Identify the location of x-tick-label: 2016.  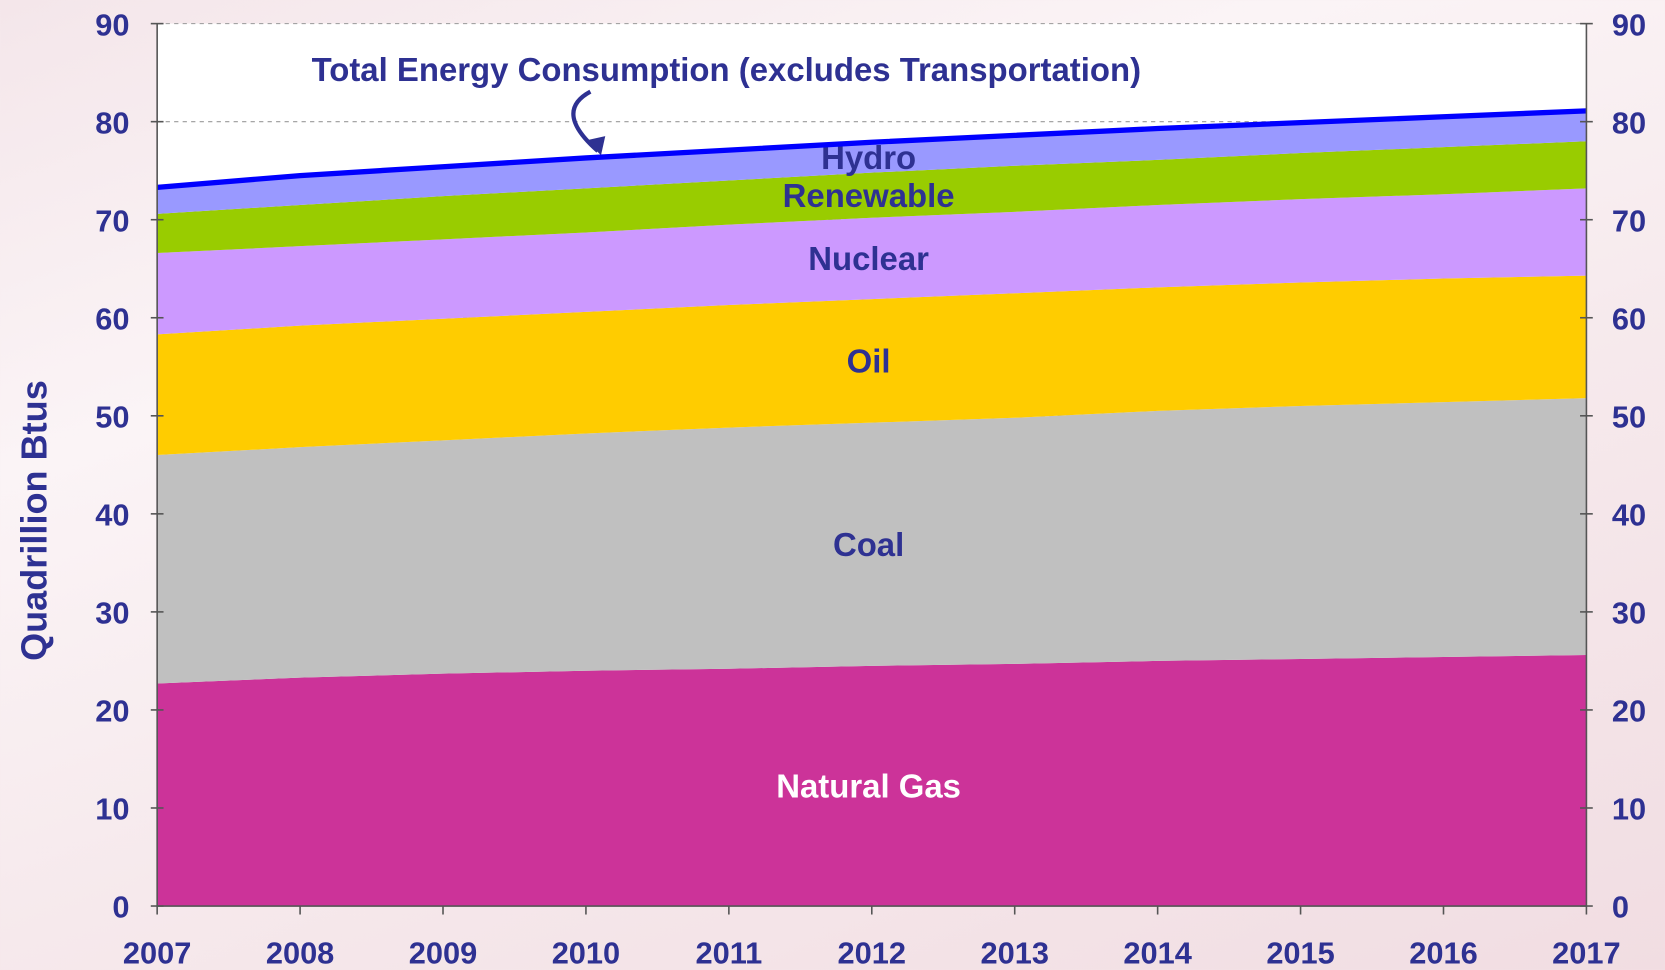
(1443, 952).